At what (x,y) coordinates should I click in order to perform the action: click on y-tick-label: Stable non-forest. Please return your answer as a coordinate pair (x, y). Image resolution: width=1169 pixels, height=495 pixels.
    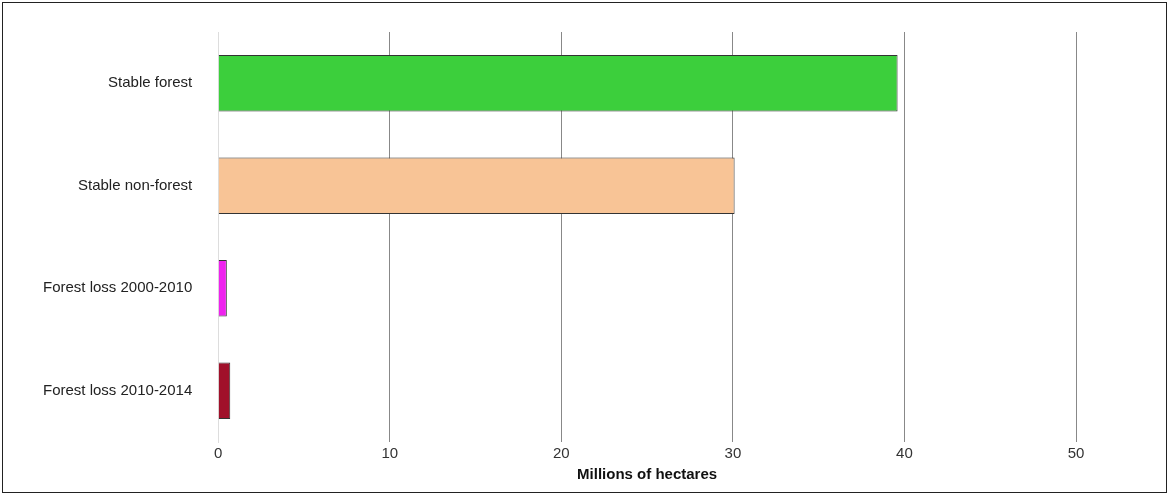
    Looking at the image, I should click on (136, 184).